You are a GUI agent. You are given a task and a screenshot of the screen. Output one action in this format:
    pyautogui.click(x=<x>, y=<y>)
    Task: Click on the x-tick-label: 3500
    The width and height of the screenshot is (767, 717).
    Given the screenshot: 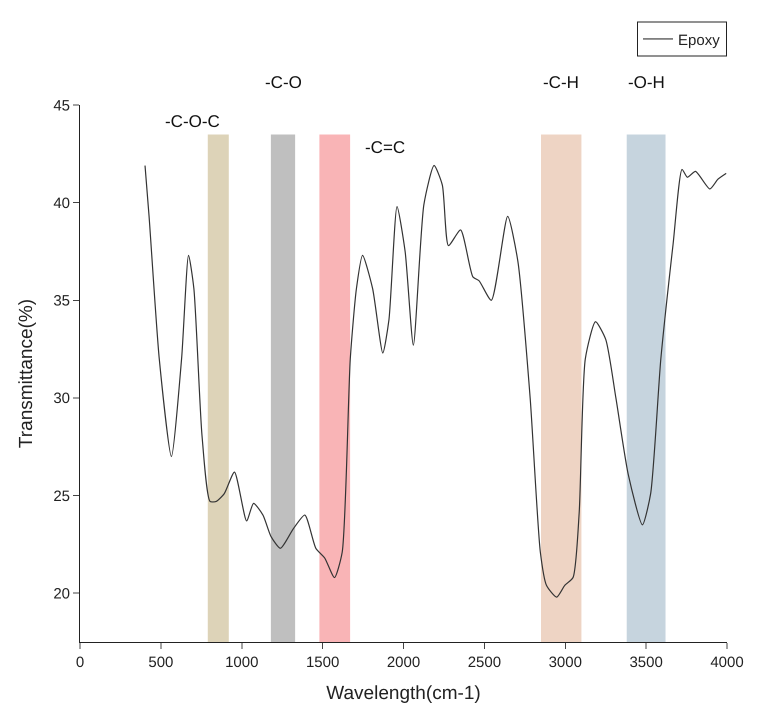 What is the action you would take?
    pyautogui.click(x=646, y=662)
    